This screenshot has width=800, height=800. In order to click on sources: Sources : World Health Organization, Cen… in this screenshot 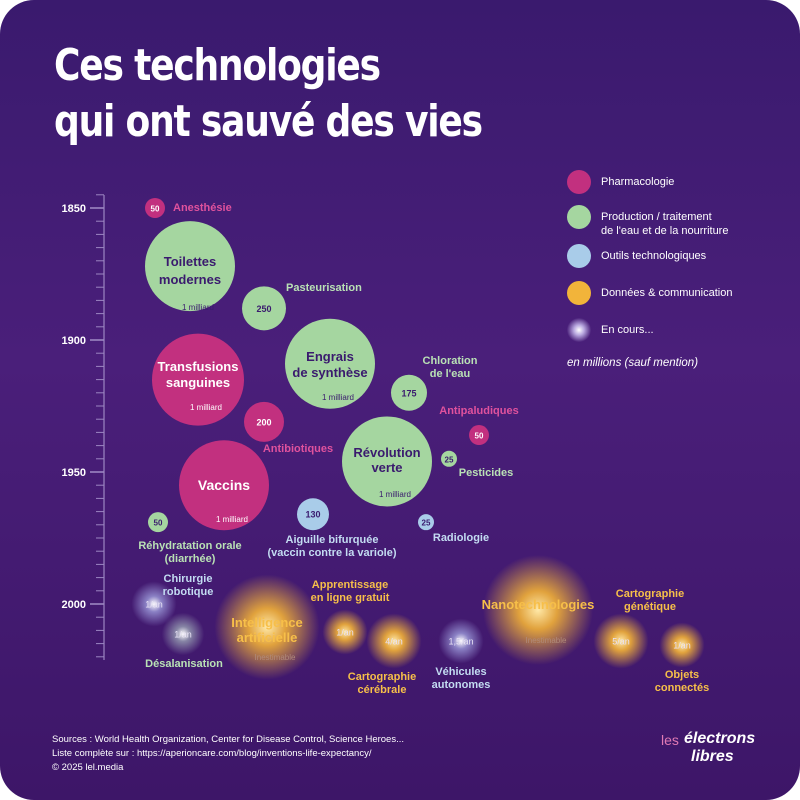, I will do `click(228, 754)`.